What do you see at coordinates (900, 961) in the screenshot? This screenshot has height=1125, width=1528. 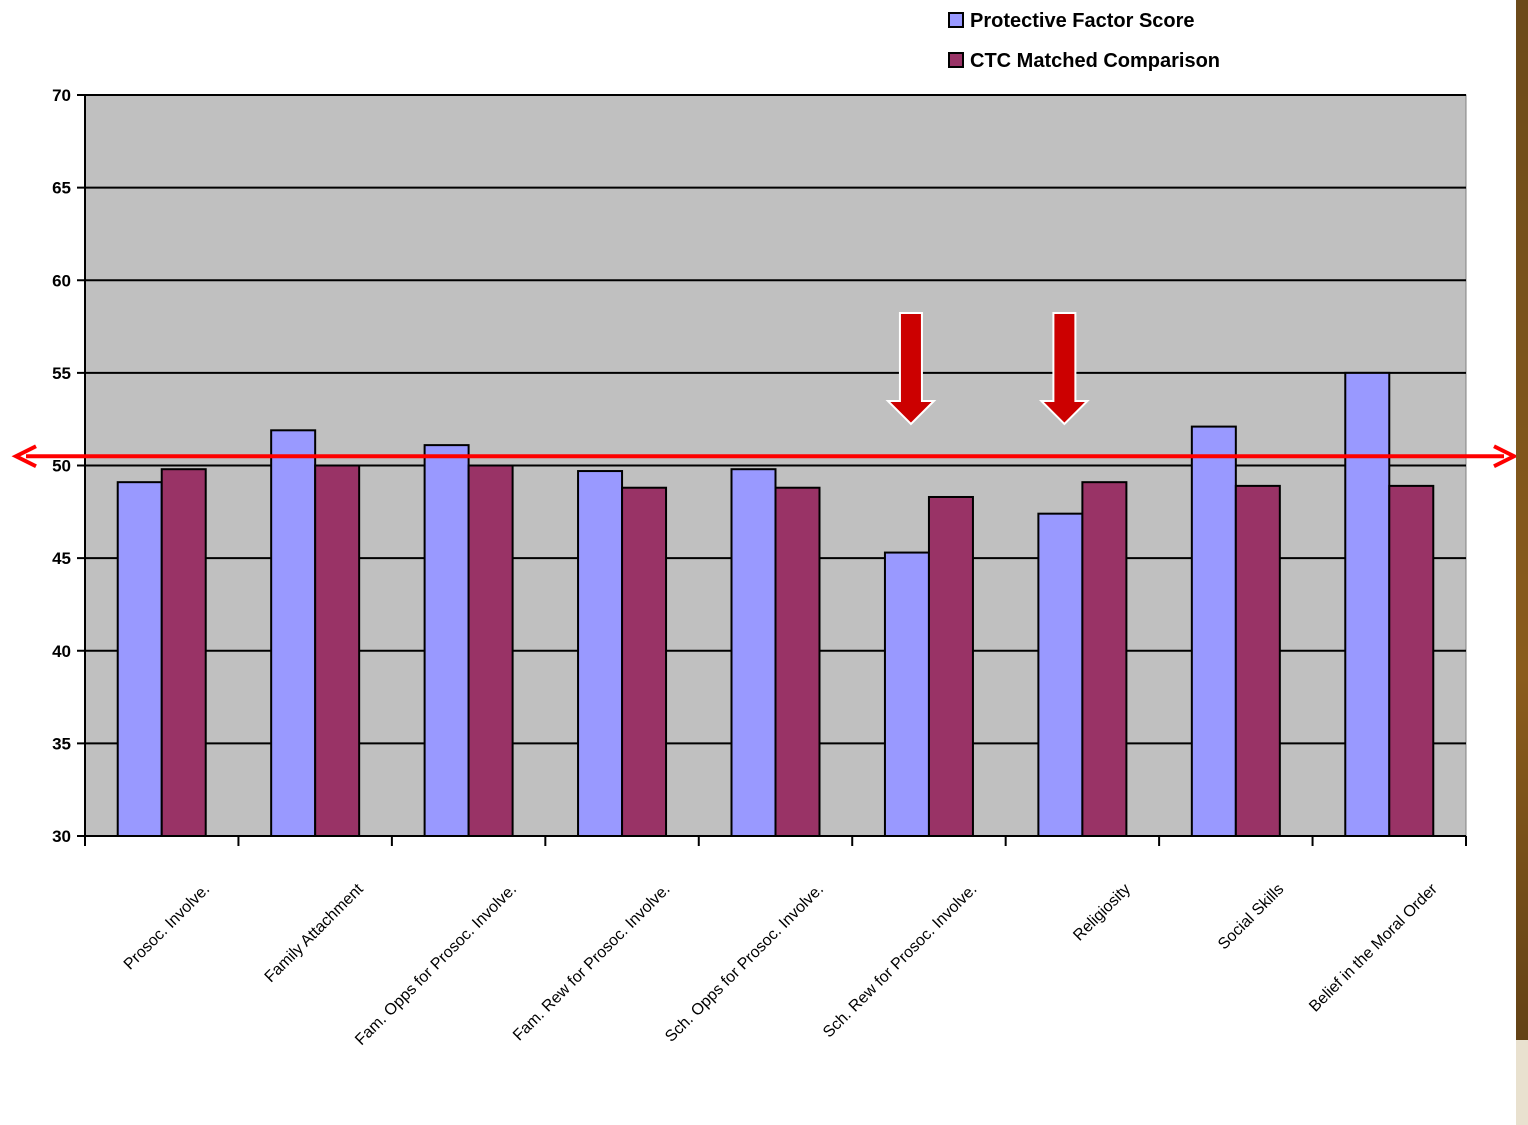 I see `x-category-label: Sch. Rew for Prosoc. Involve.` at bounding box center [900, 961].